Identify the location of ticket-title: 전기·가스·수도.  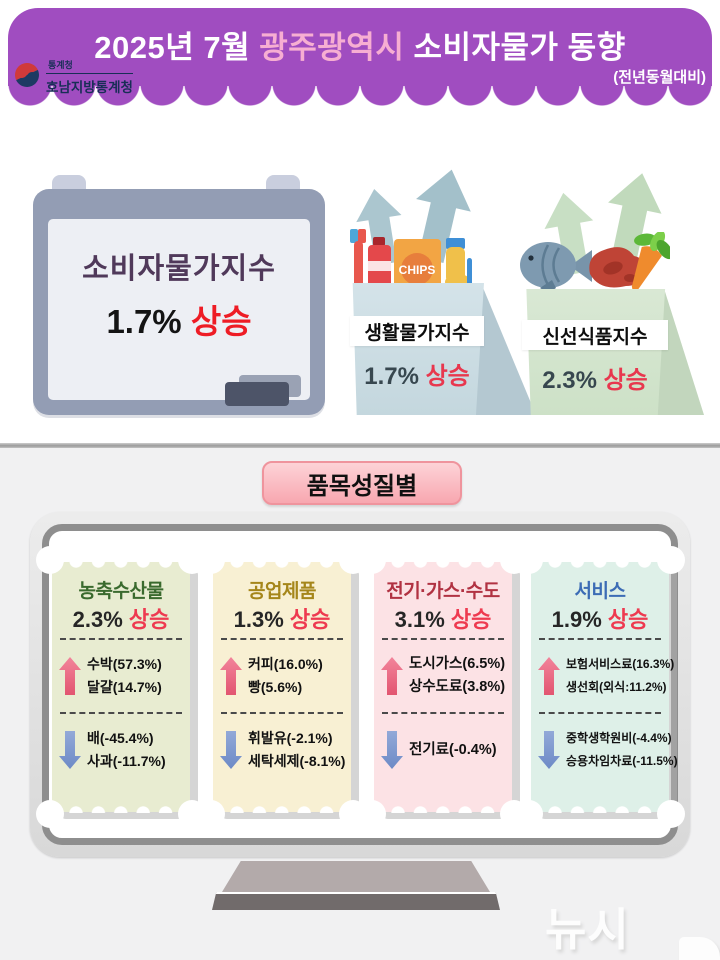
(443, 591).